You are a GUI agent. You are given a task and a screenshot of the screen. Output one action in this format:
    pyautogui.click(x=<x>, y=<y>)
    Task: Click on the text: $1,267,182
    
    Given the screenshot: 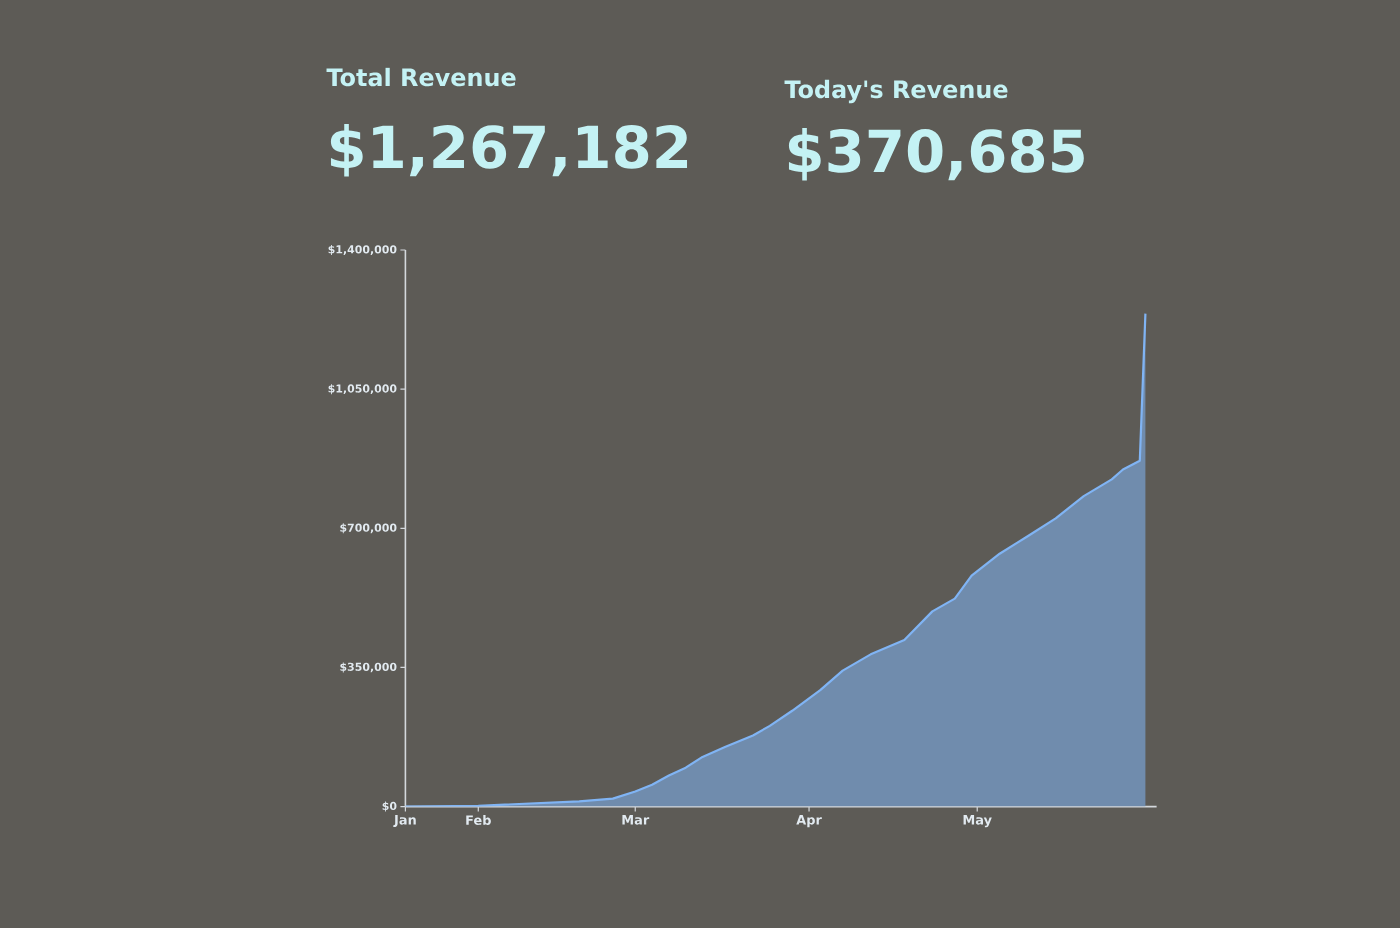 What is the action you would take?
    pyautogui.click(x=509, y=150)
    